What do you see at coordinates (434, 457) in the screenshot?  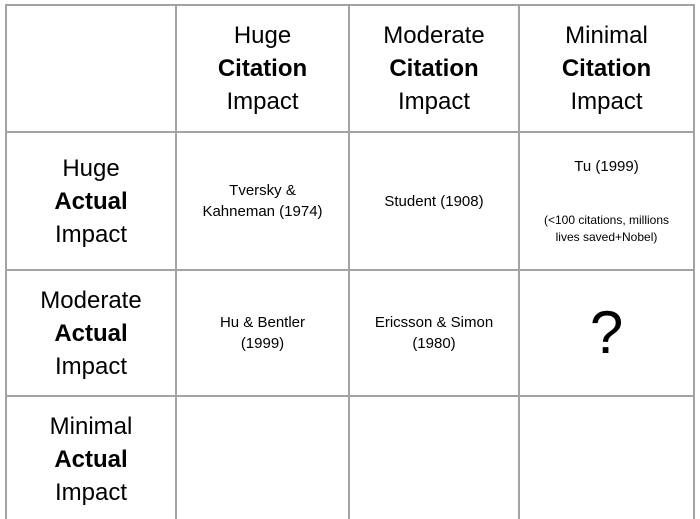 I see `cell-minimal-actual-moderate-citation` at bounding box center [434, 457].